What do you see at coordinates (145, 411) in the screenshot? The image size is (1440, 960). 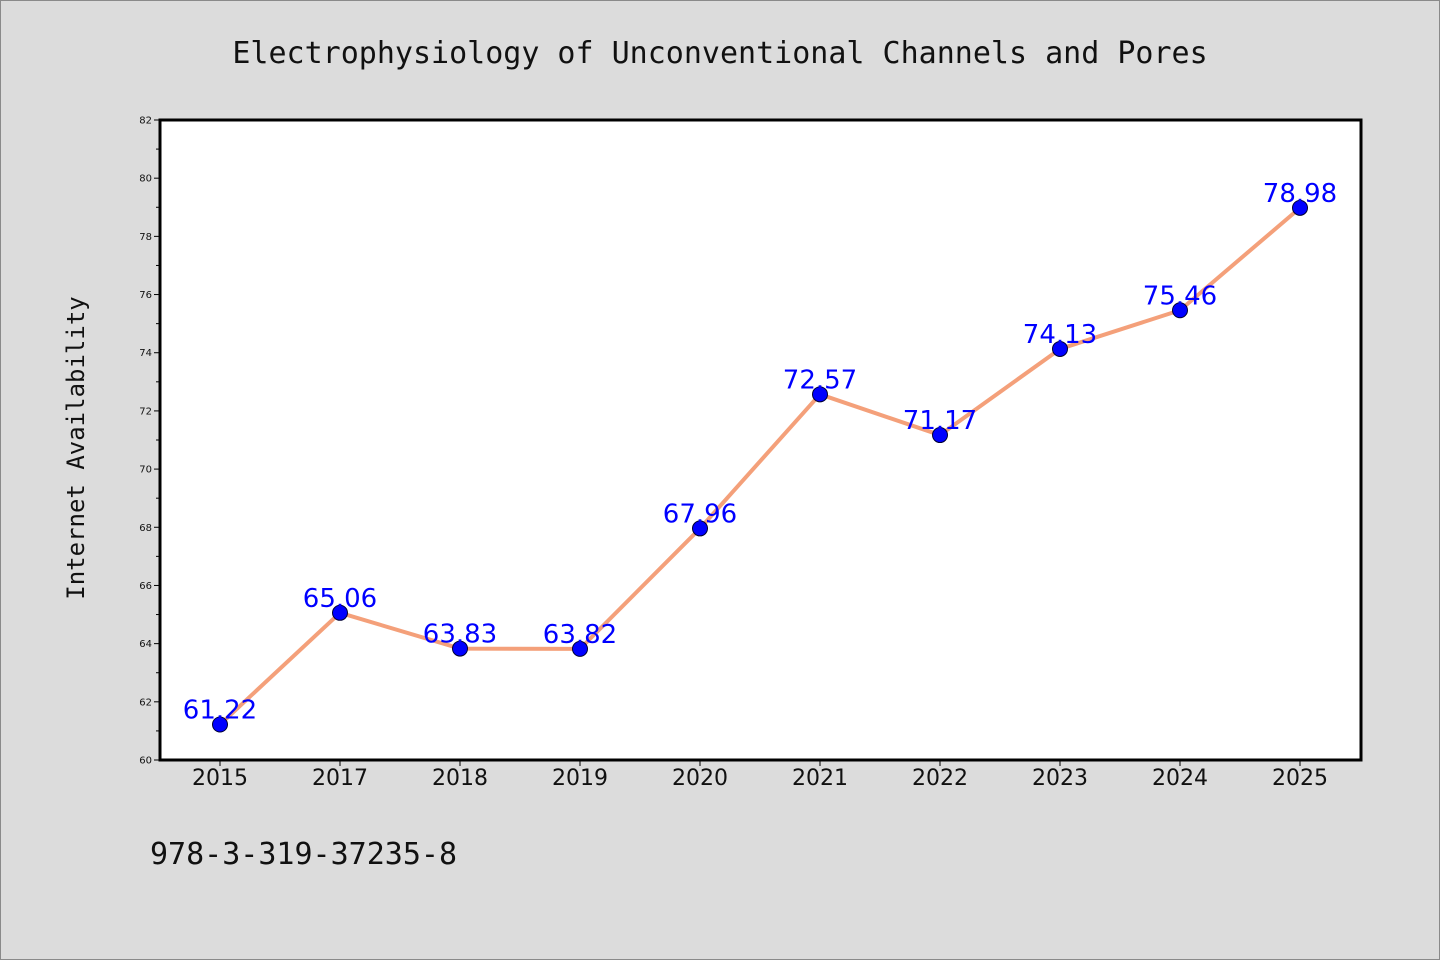 I see `y-tick-label: 72` at bounding box center [145, 411].